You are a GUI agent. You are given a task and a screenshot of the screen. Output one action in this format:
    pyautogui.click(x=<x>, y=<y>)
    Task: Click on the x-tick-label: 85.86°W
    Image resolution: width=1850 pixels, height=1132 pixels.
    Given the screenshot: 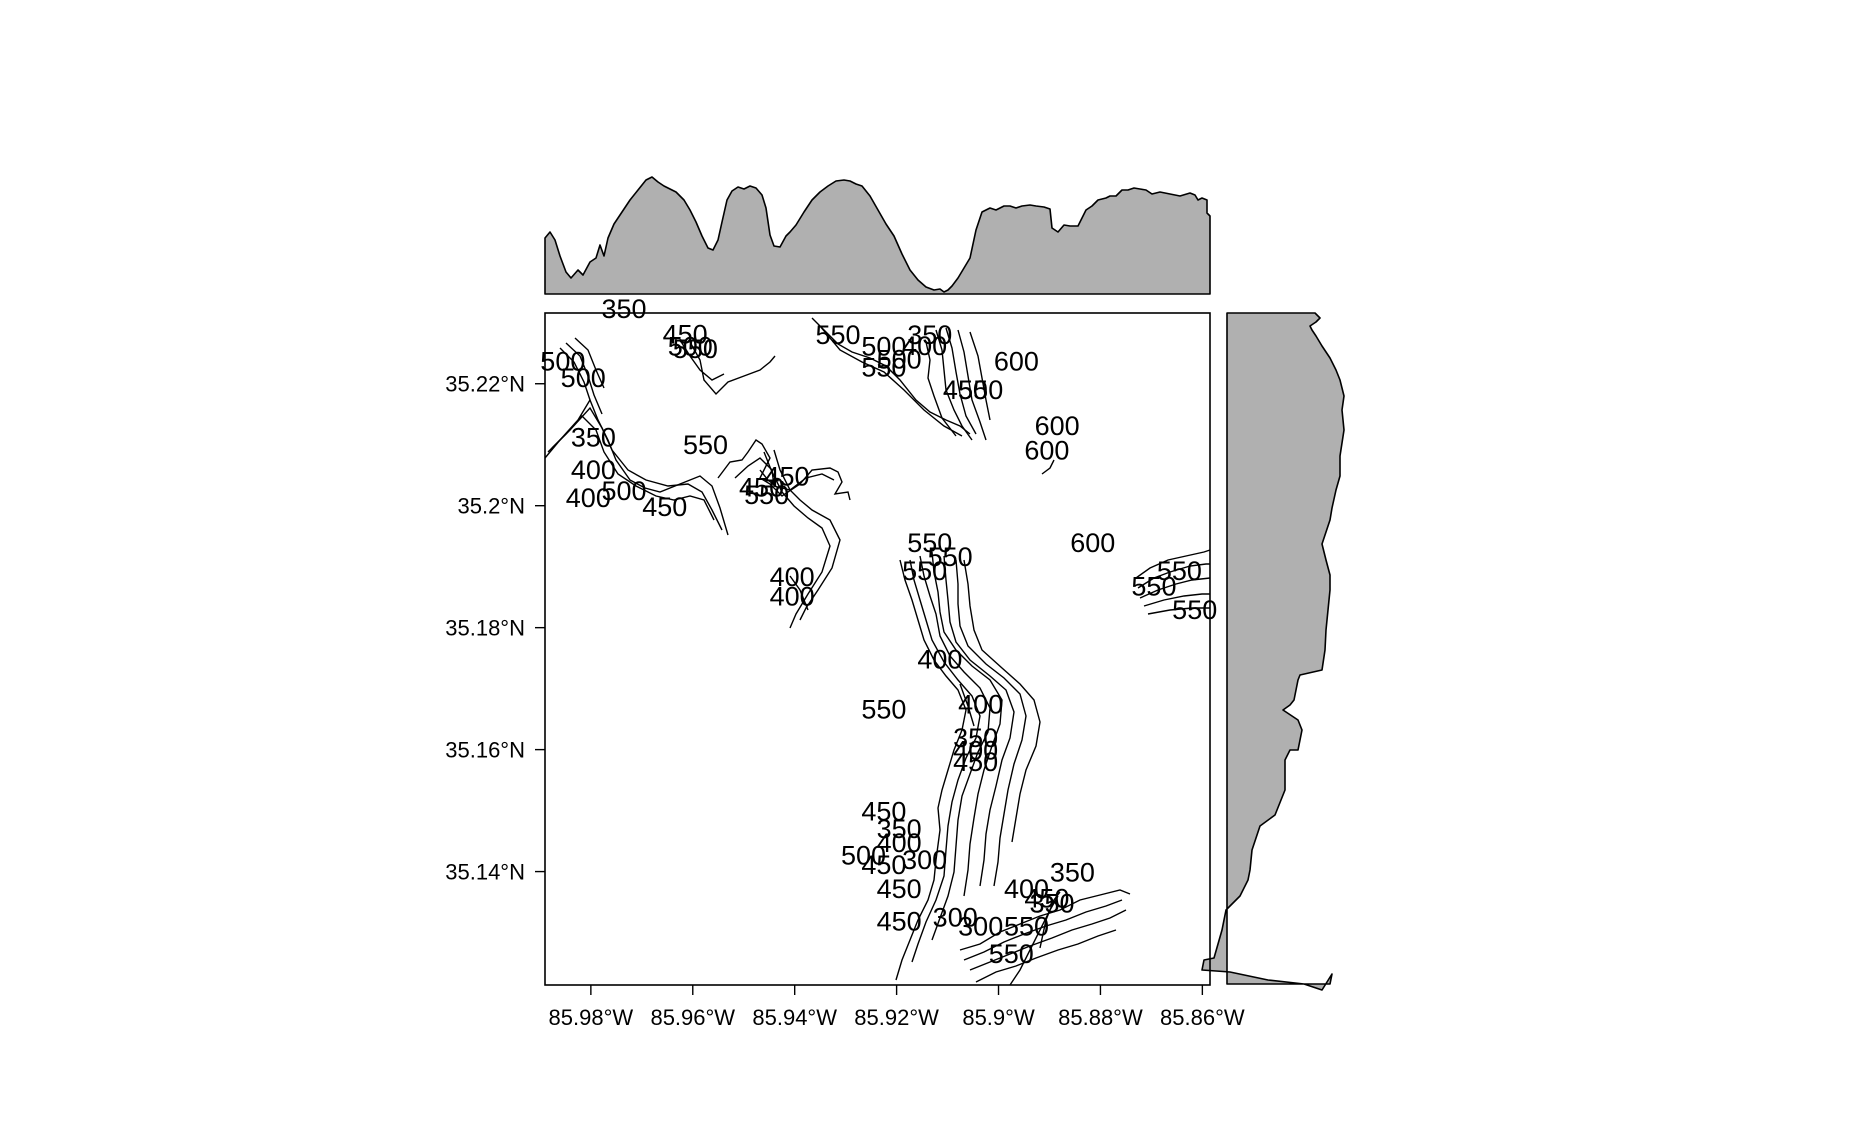 What is the action you would take?
    pyautogui.click(x=1202, y=1017)
    